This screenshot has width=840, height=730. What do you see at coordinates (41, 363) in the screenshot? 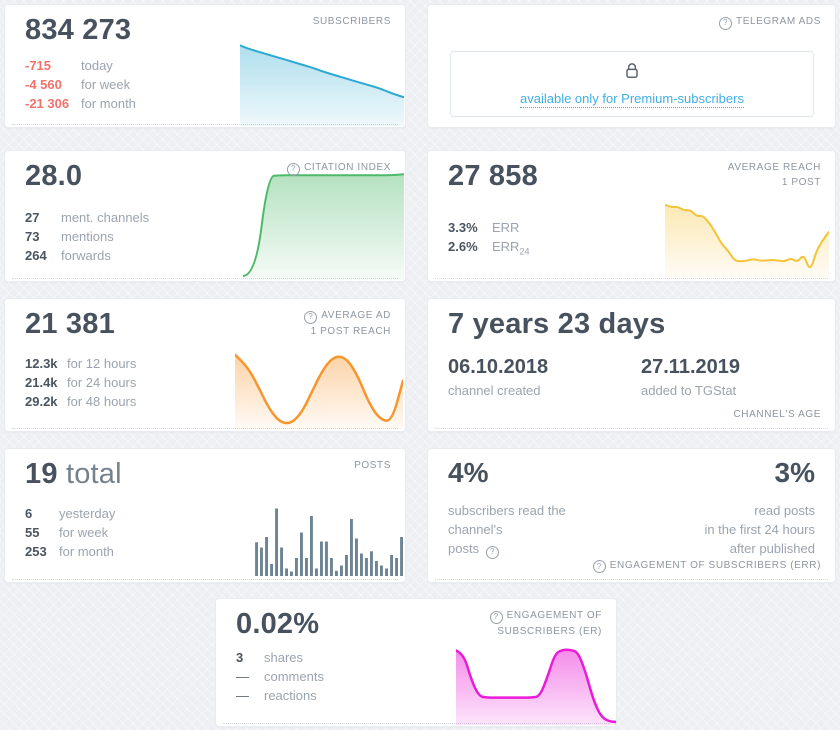
I see `stat-value: 12.3k` at bounding box center [41, 363].